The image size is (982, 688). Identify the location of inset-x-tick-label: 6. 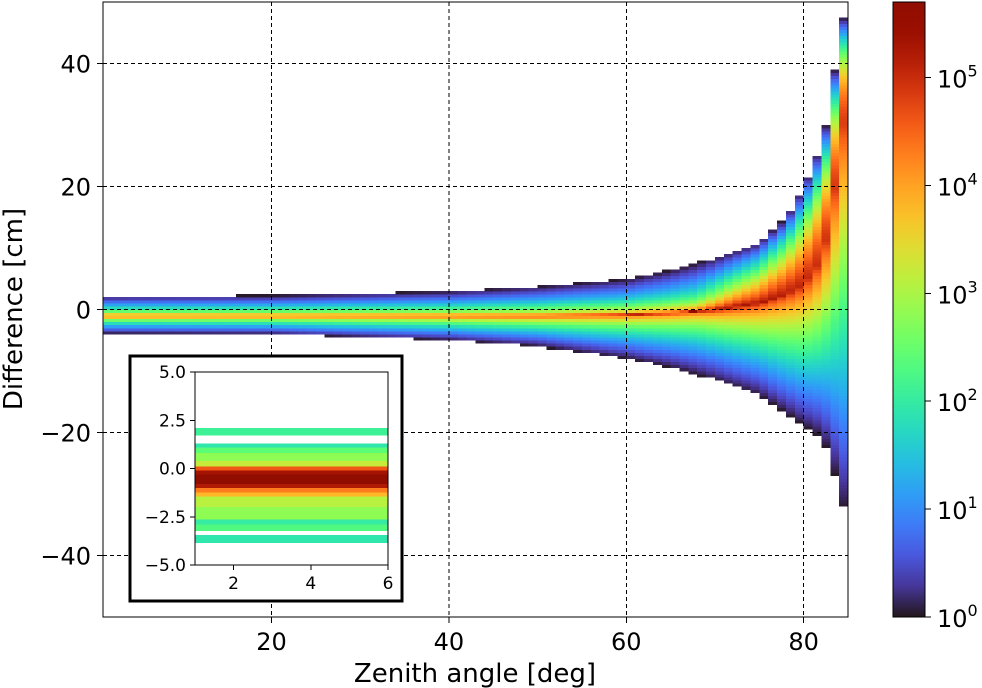
(388, 584).